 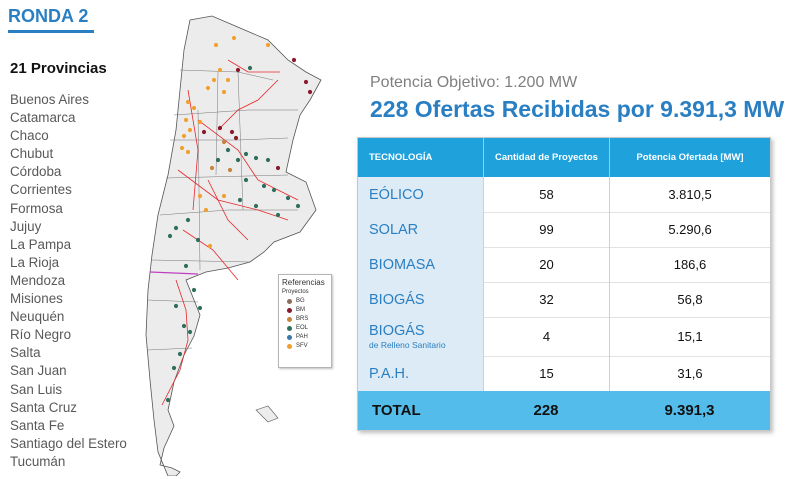 What do you see at coordinates (420, 299) in the screenshot?
I see `tech-cell: BIOGÁS` at bounding box center [420, 299].